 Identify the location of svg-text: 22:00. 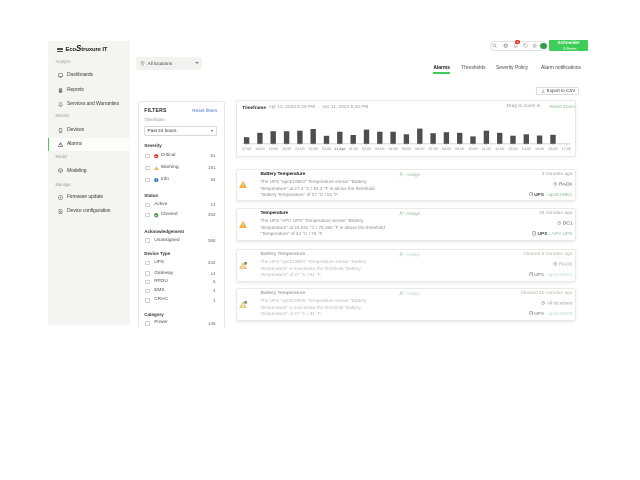
(313, 149).